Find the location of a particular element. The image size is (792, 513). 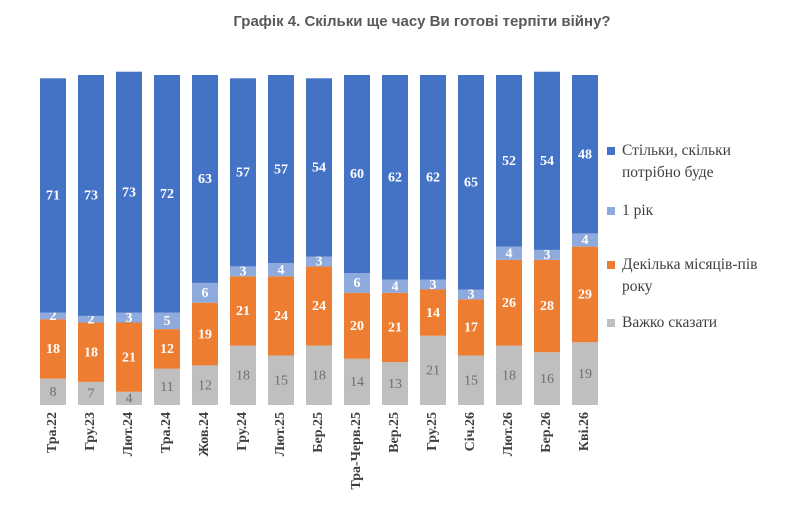

value-label: 52 is located at coordinates (509, 161).